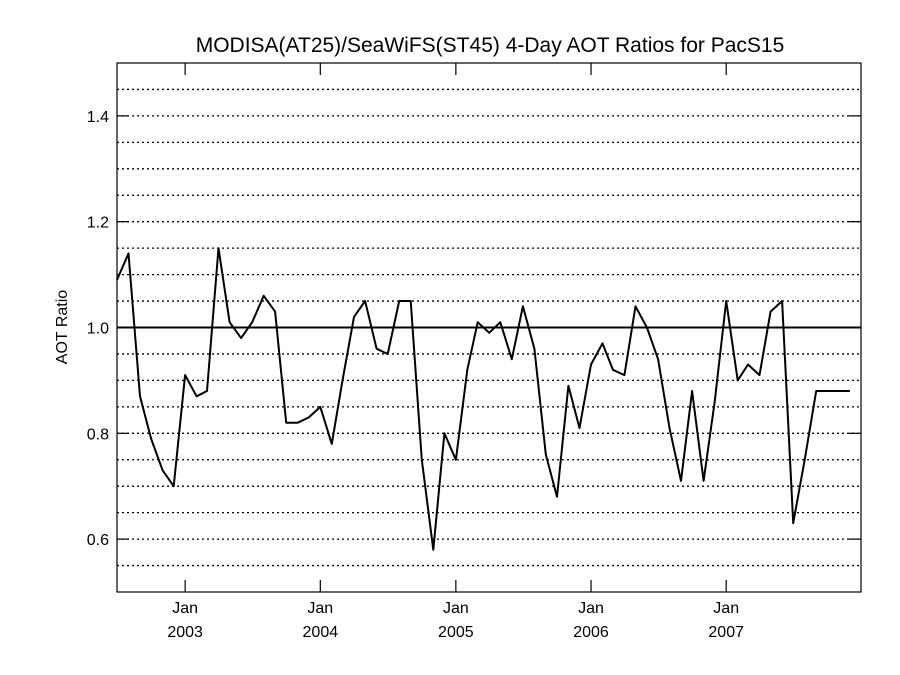 The image size is (900, 675). I want to click on x-tick-year-label: 2007, so click(726, 632).